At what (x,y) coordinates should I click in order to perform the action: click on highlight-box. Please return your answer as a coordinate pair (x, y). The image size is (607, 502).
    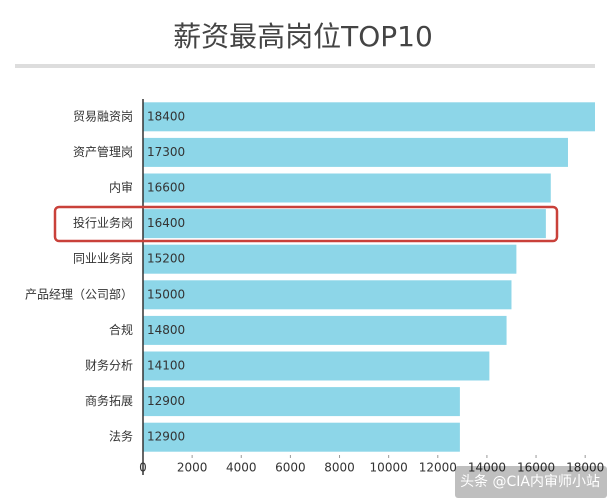
    Looking at the image, I should click on (306, 224).